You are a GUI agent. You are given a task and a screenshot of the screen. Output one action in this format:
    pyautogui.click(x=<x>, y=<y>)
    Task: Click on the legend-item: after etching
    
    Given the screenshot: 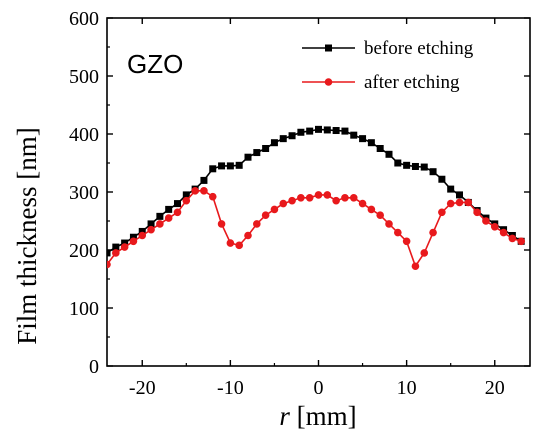 What is the action you would take?
    pyautogui.click(x=381, y=82)
    